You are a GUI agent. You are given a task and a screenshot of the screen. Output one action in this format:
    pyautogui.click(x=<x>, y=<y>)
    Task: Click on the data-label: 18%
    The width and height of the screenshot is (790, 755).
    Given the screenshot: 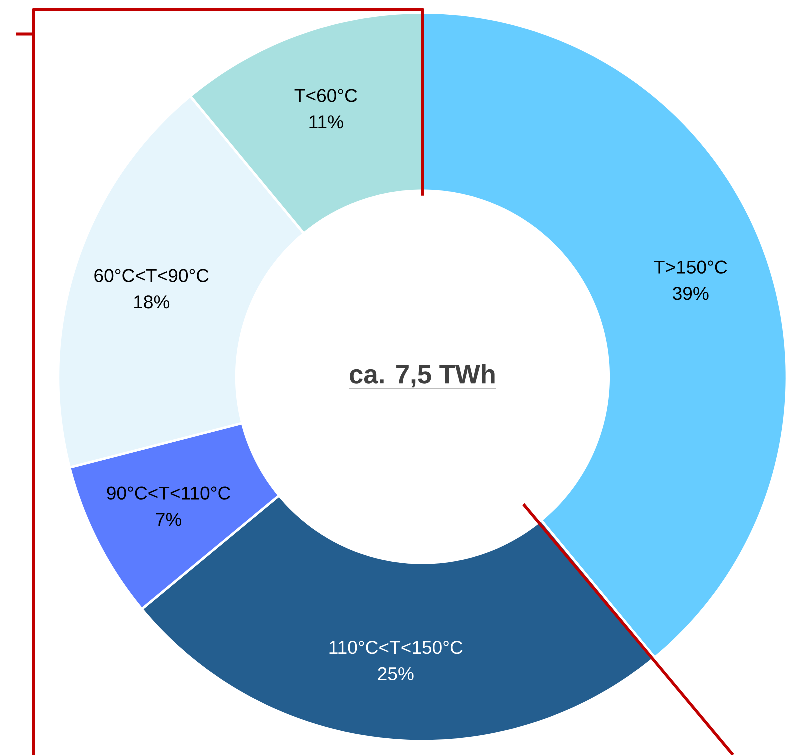 What is the action you would take?
    pyautogui.click(x=152, y=302)
    